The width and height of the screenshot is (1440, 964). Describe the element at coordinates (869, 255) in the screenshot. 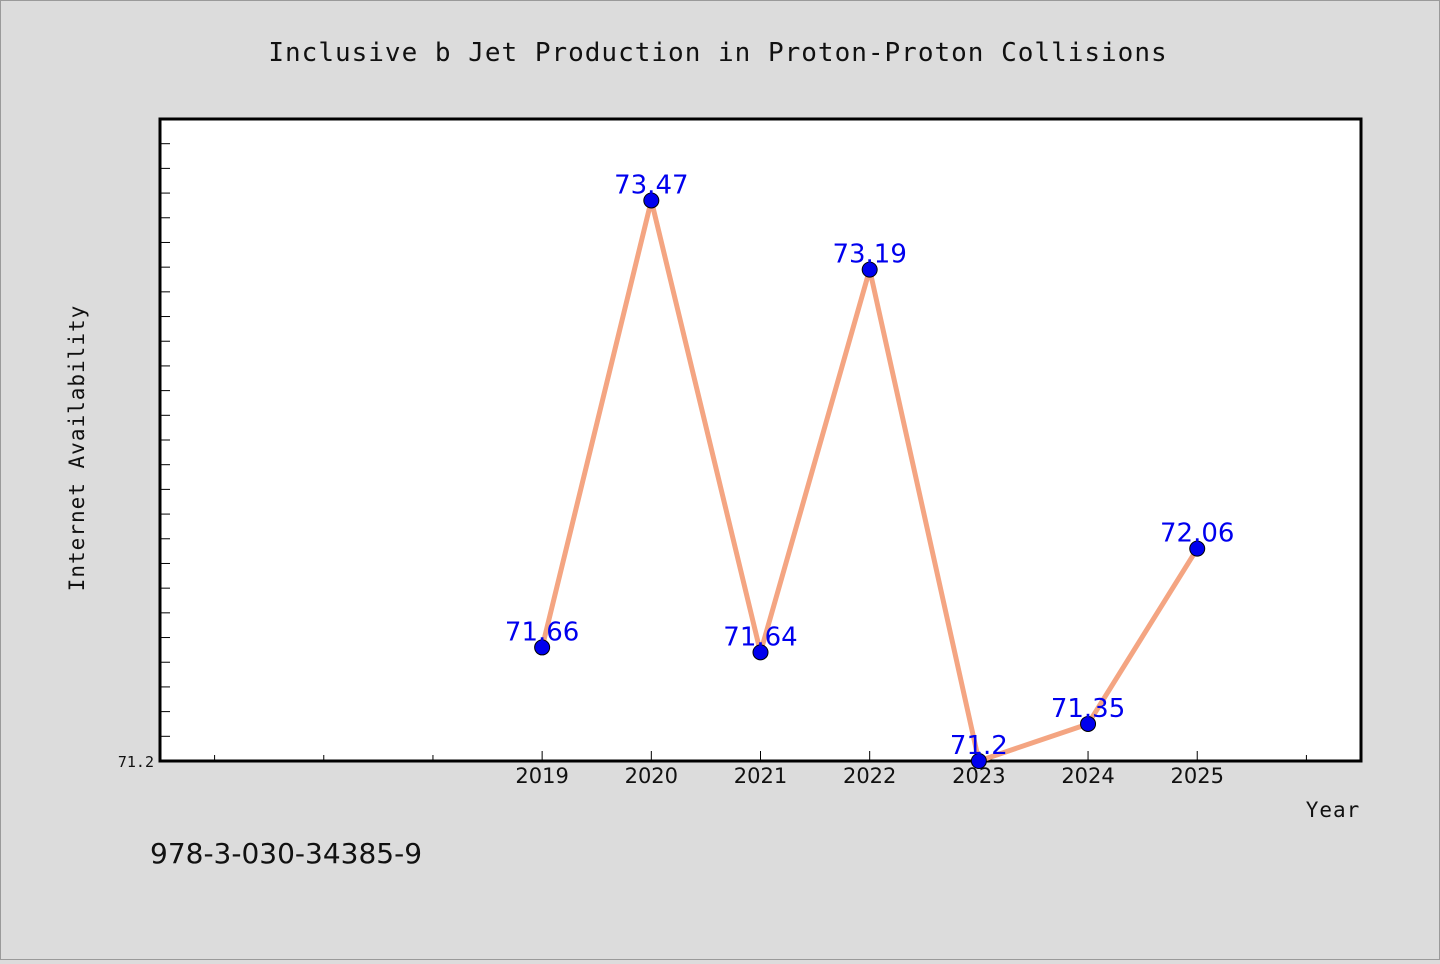

I see `data-label: 73.19` at that location.